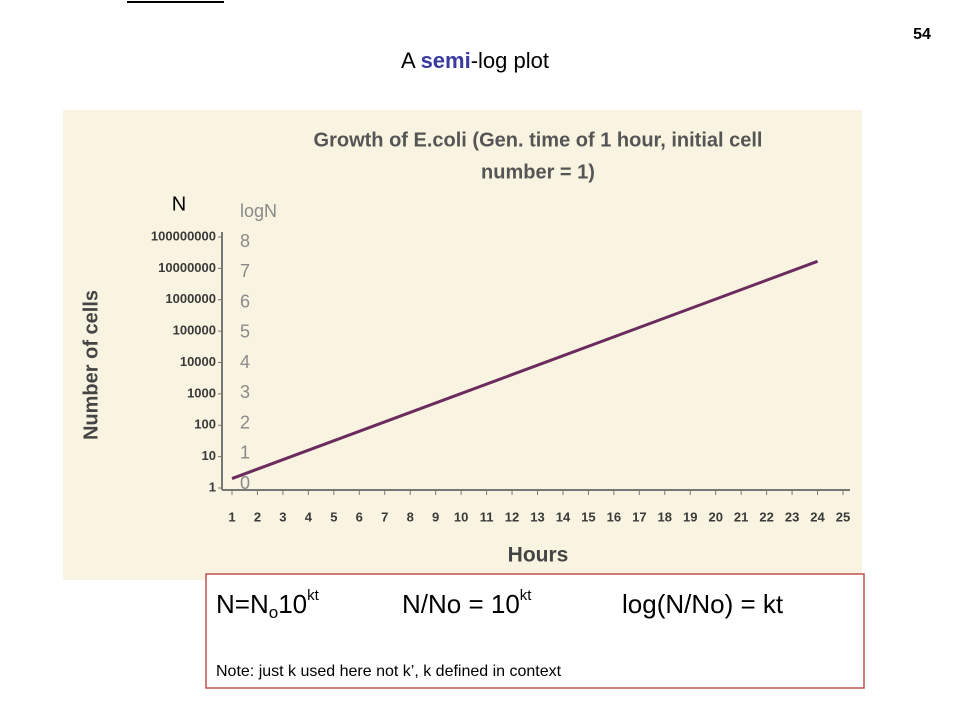 The width and height of the screenshot is (960, 720). What do you see at coordinates (690, 516) in the screenshot?
I see `x-tick-label: 19` at bounding box center [690, 516].